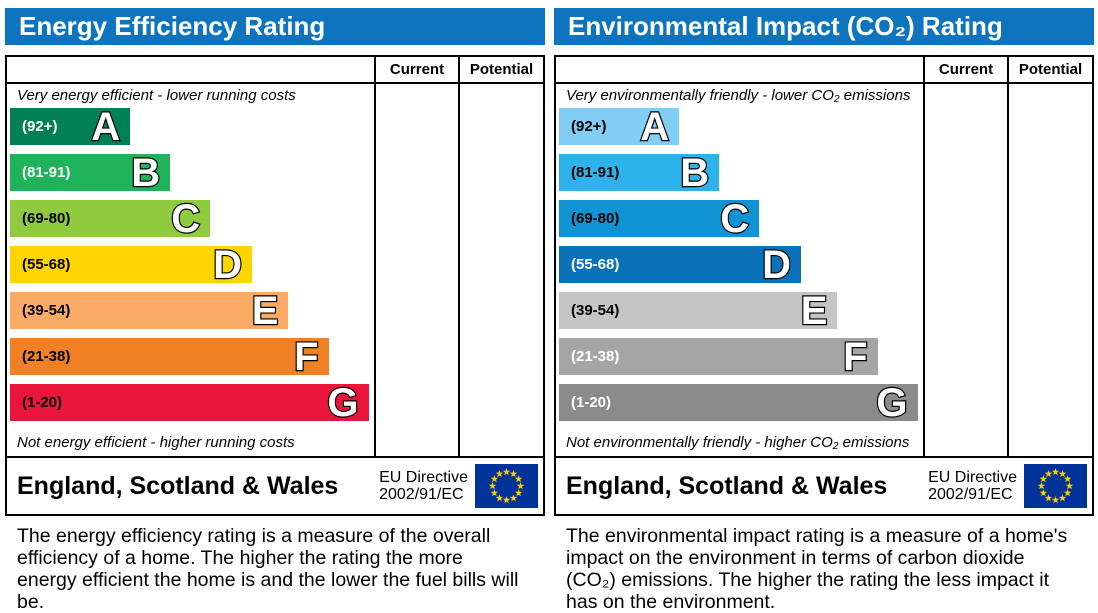 The width and height of the screenshot is (1098, 613). Describe the element at coordinates (785, 26) in the screenshot. I see `panel-title: Environmental Impact (CO₂) Rating` at that location.